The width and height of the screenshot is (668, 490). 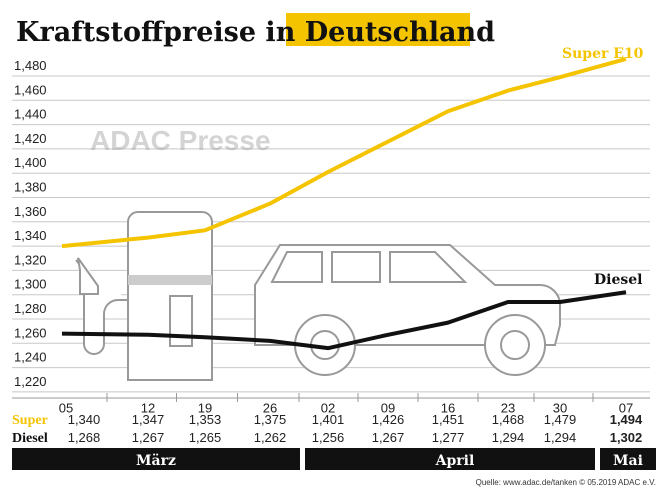 What do you see at coordinates (560, 408) in the screenshot?
I see `x-tick-label: 30` at bounding box center [560, 408].